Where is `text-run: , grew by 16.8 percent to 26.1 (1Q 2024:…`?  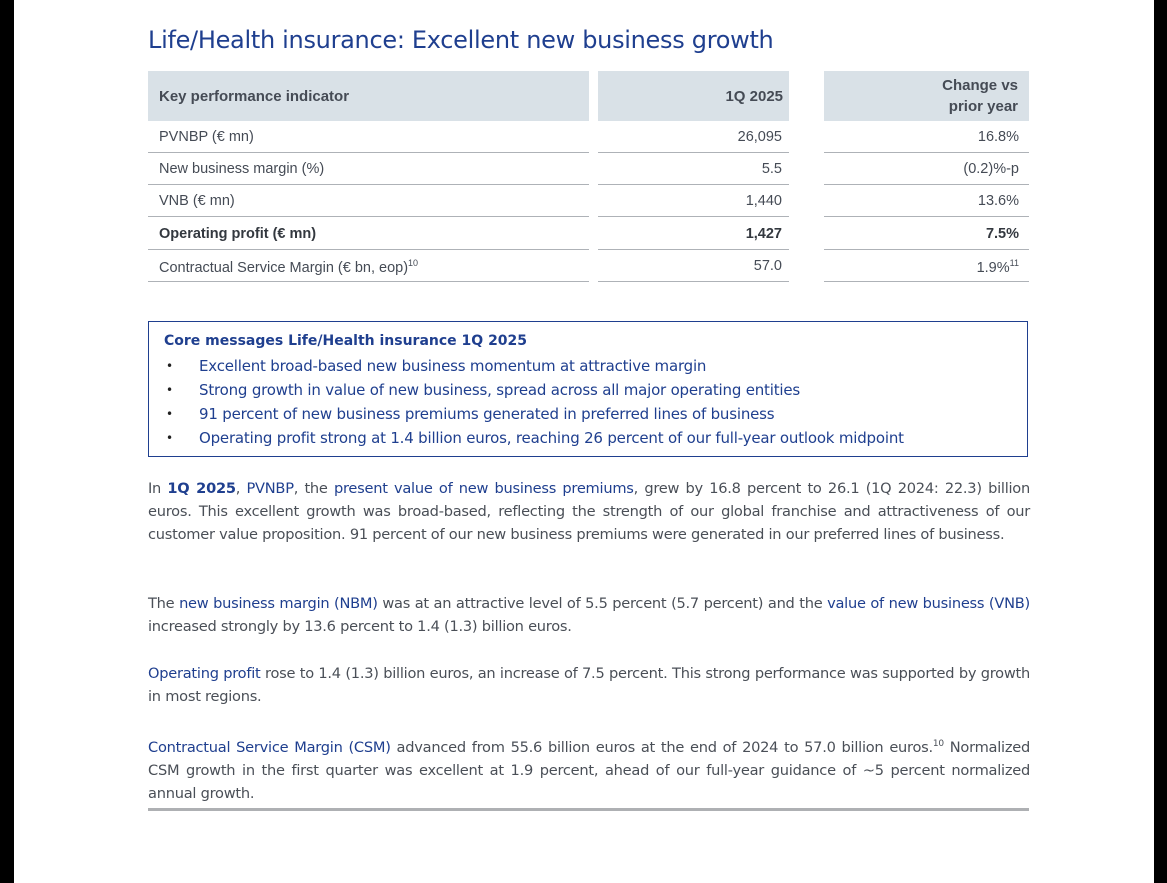 text-run: , grew by 16.8 percent to 26.1 (1Q 2024:… is located at coordinates (589, 511).